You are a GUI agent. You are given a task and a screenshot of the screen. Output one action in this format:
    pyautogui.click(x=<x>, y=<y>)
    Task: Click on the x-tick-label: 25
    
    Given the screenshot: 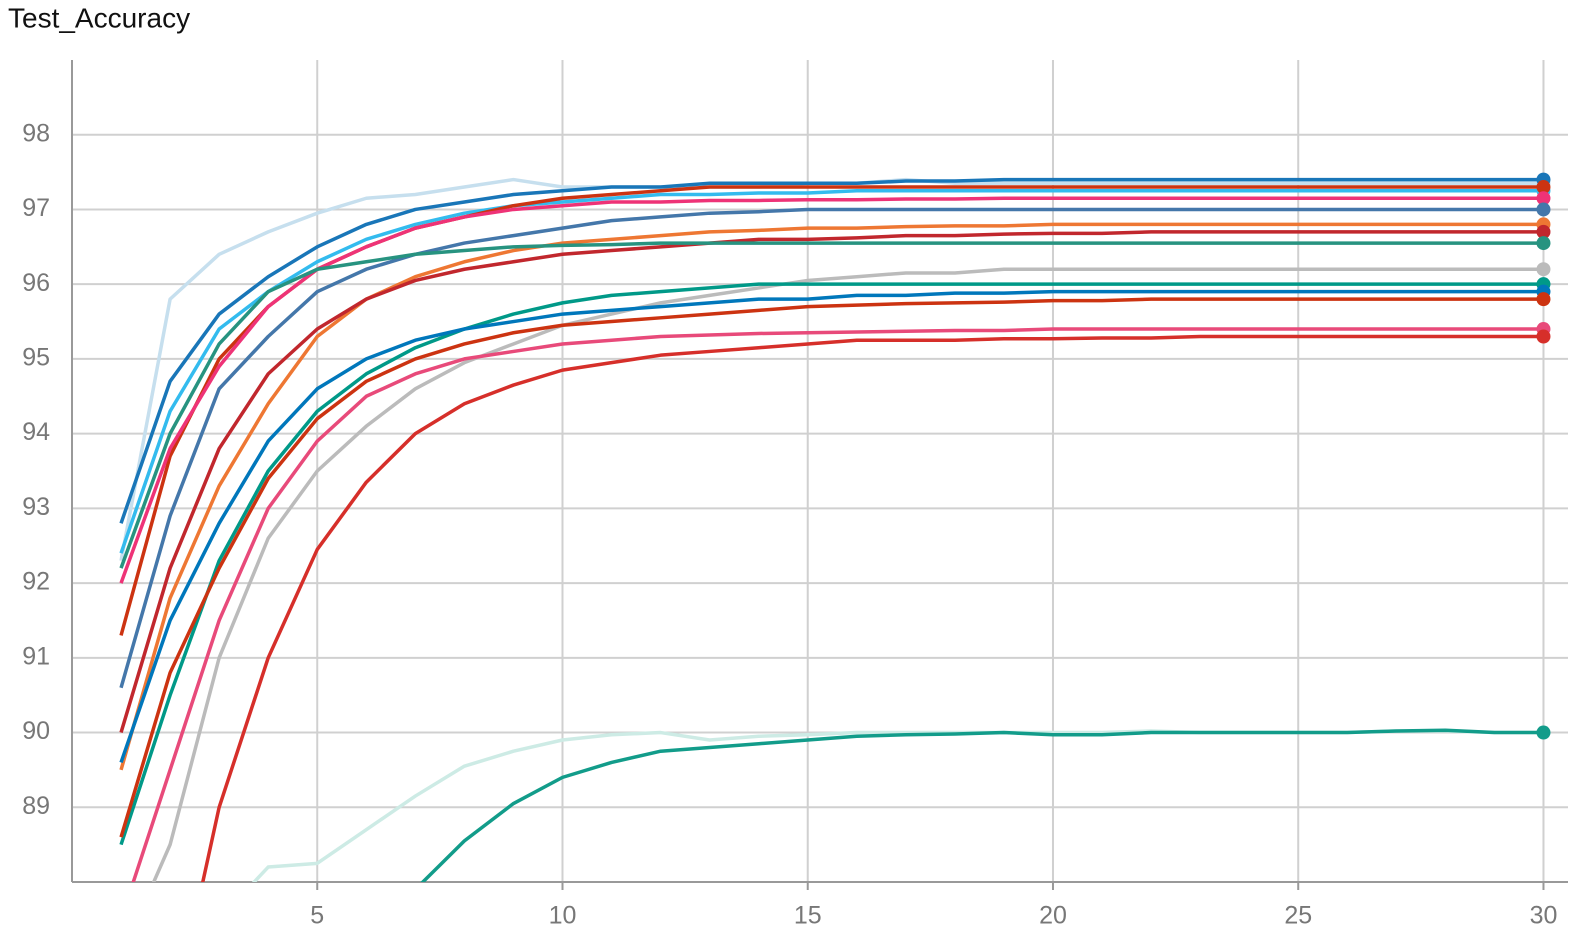 What is the action you would take?
    pyautogui.click(x=1298, y=916)
    